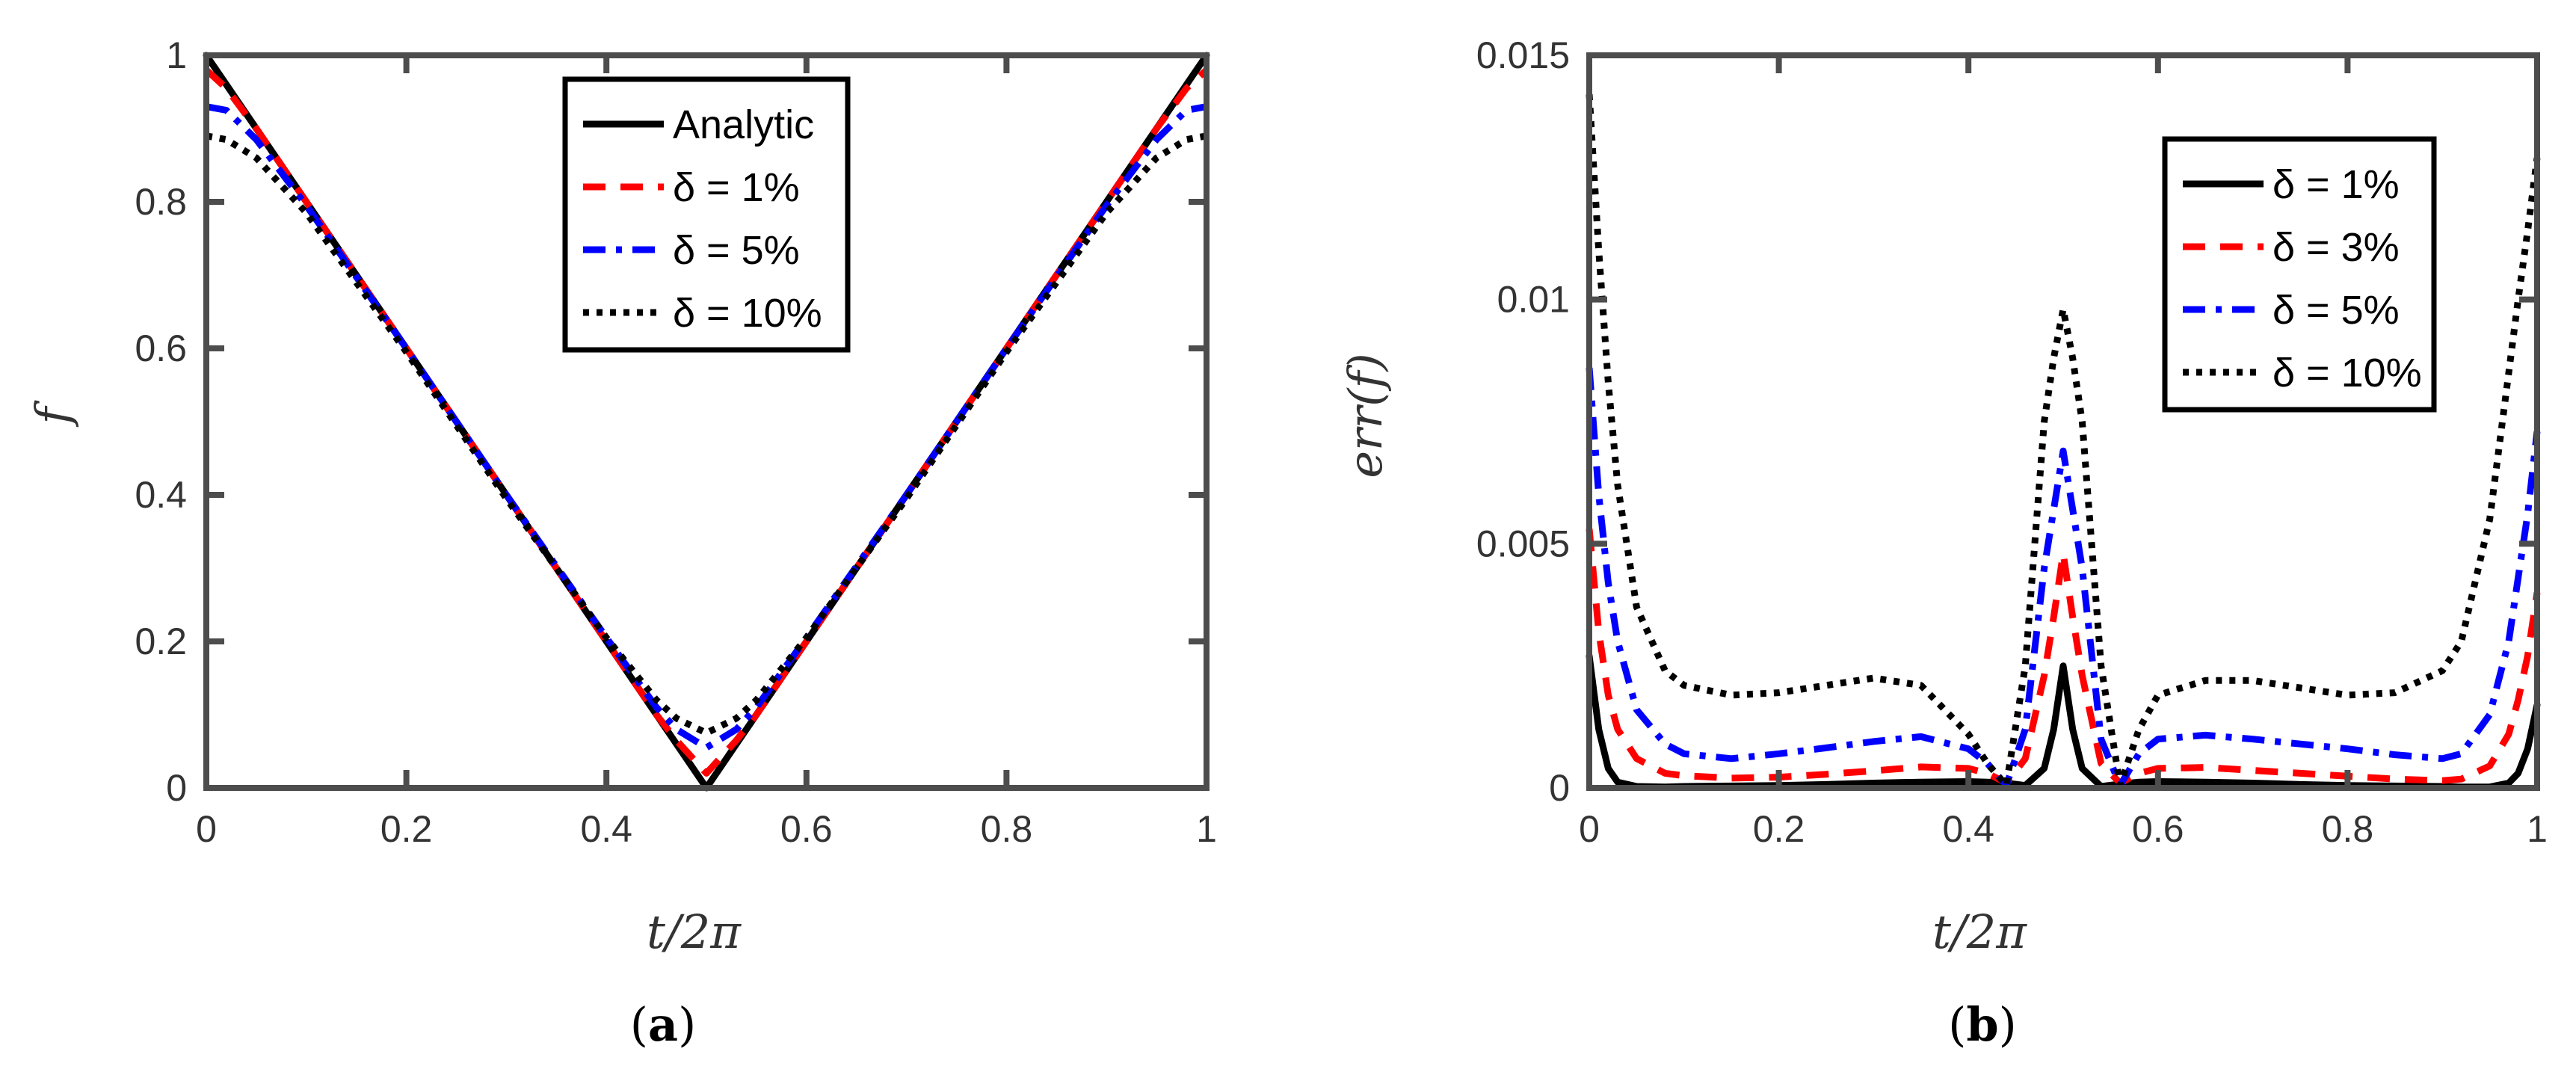  Describe the element at coordinates (1206, 829) in the screenshot. I see `x-tick-label-a-5: 1` at that location.